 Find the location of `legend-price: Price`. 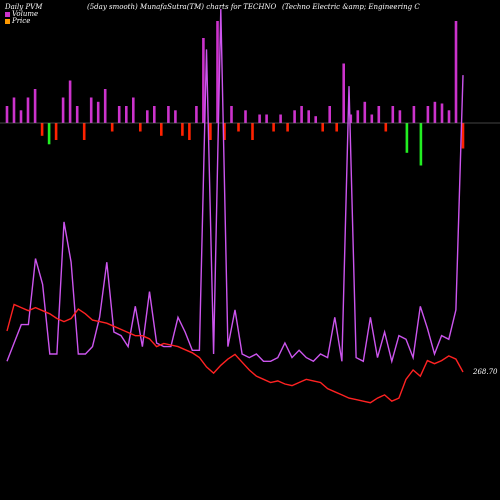

legend-price: Price is located at coordinates (17, 21).